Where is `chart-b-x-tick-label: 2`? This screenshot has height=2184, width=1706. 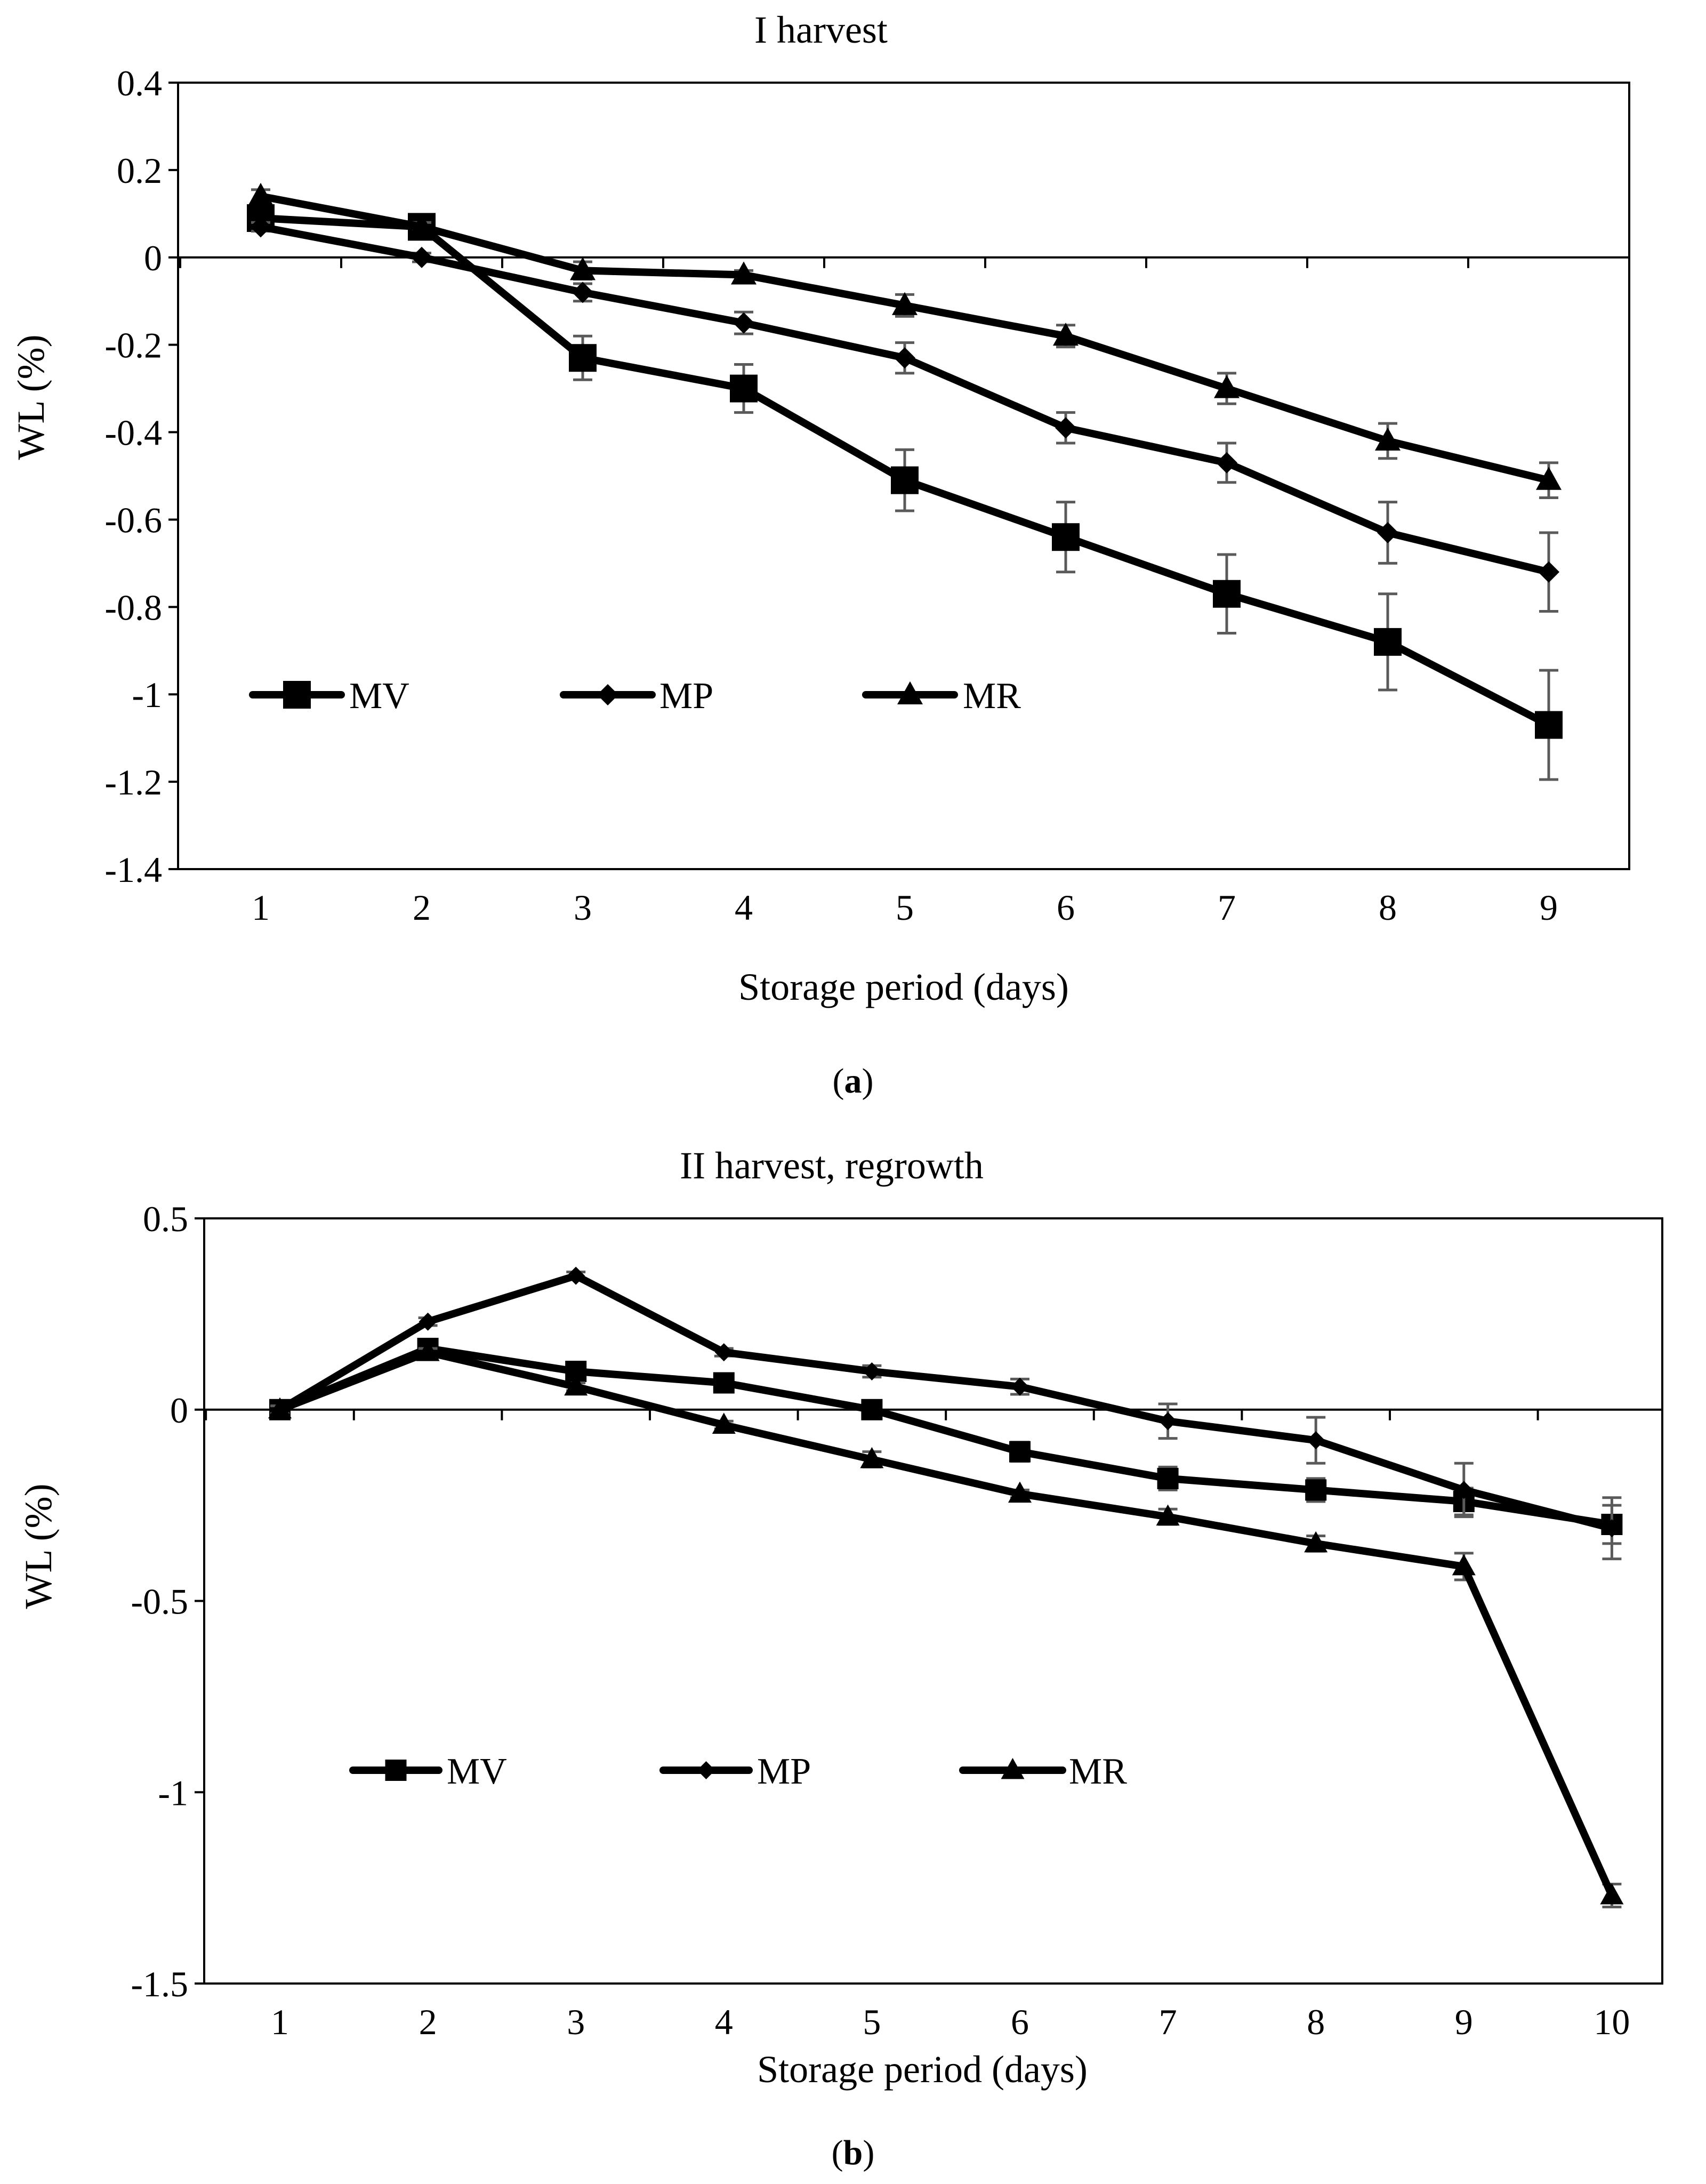 chart-b-x-tick-label: 2 is located at coordinates (428, 2022).